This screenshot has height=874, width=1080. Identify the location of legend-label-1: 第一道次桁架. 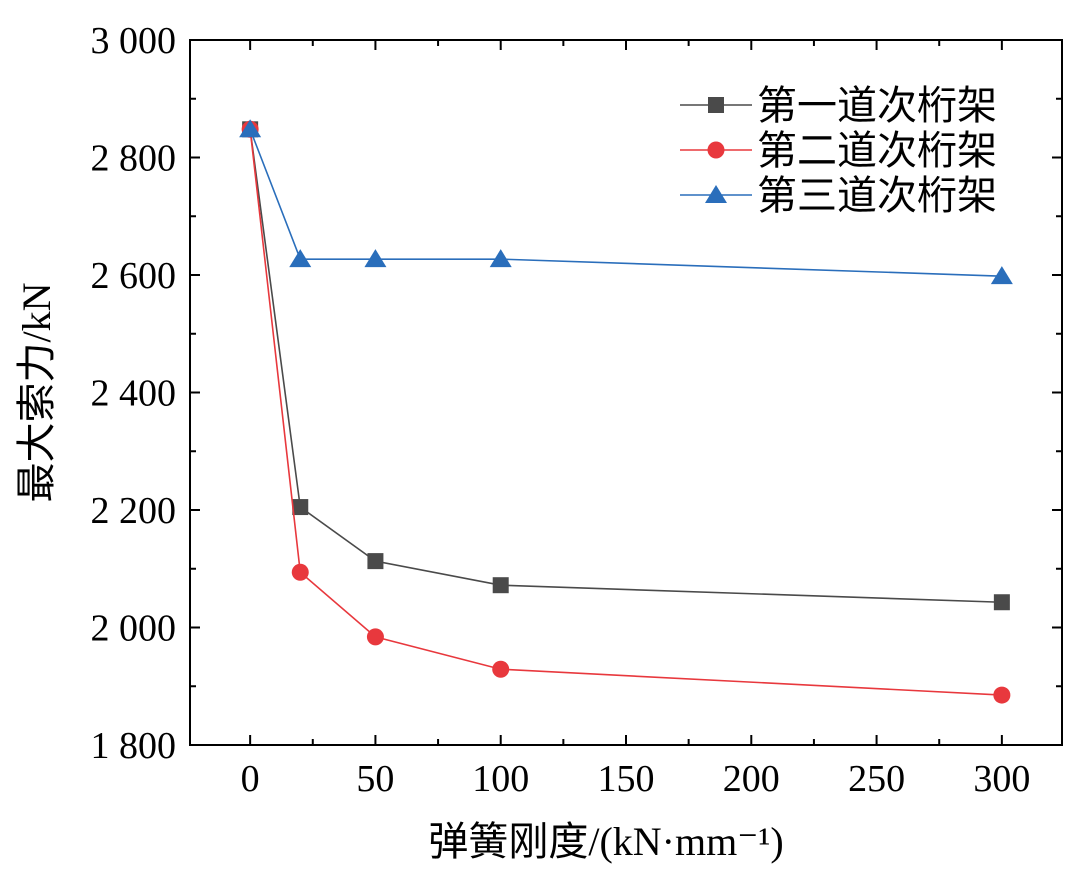
(877, 105).